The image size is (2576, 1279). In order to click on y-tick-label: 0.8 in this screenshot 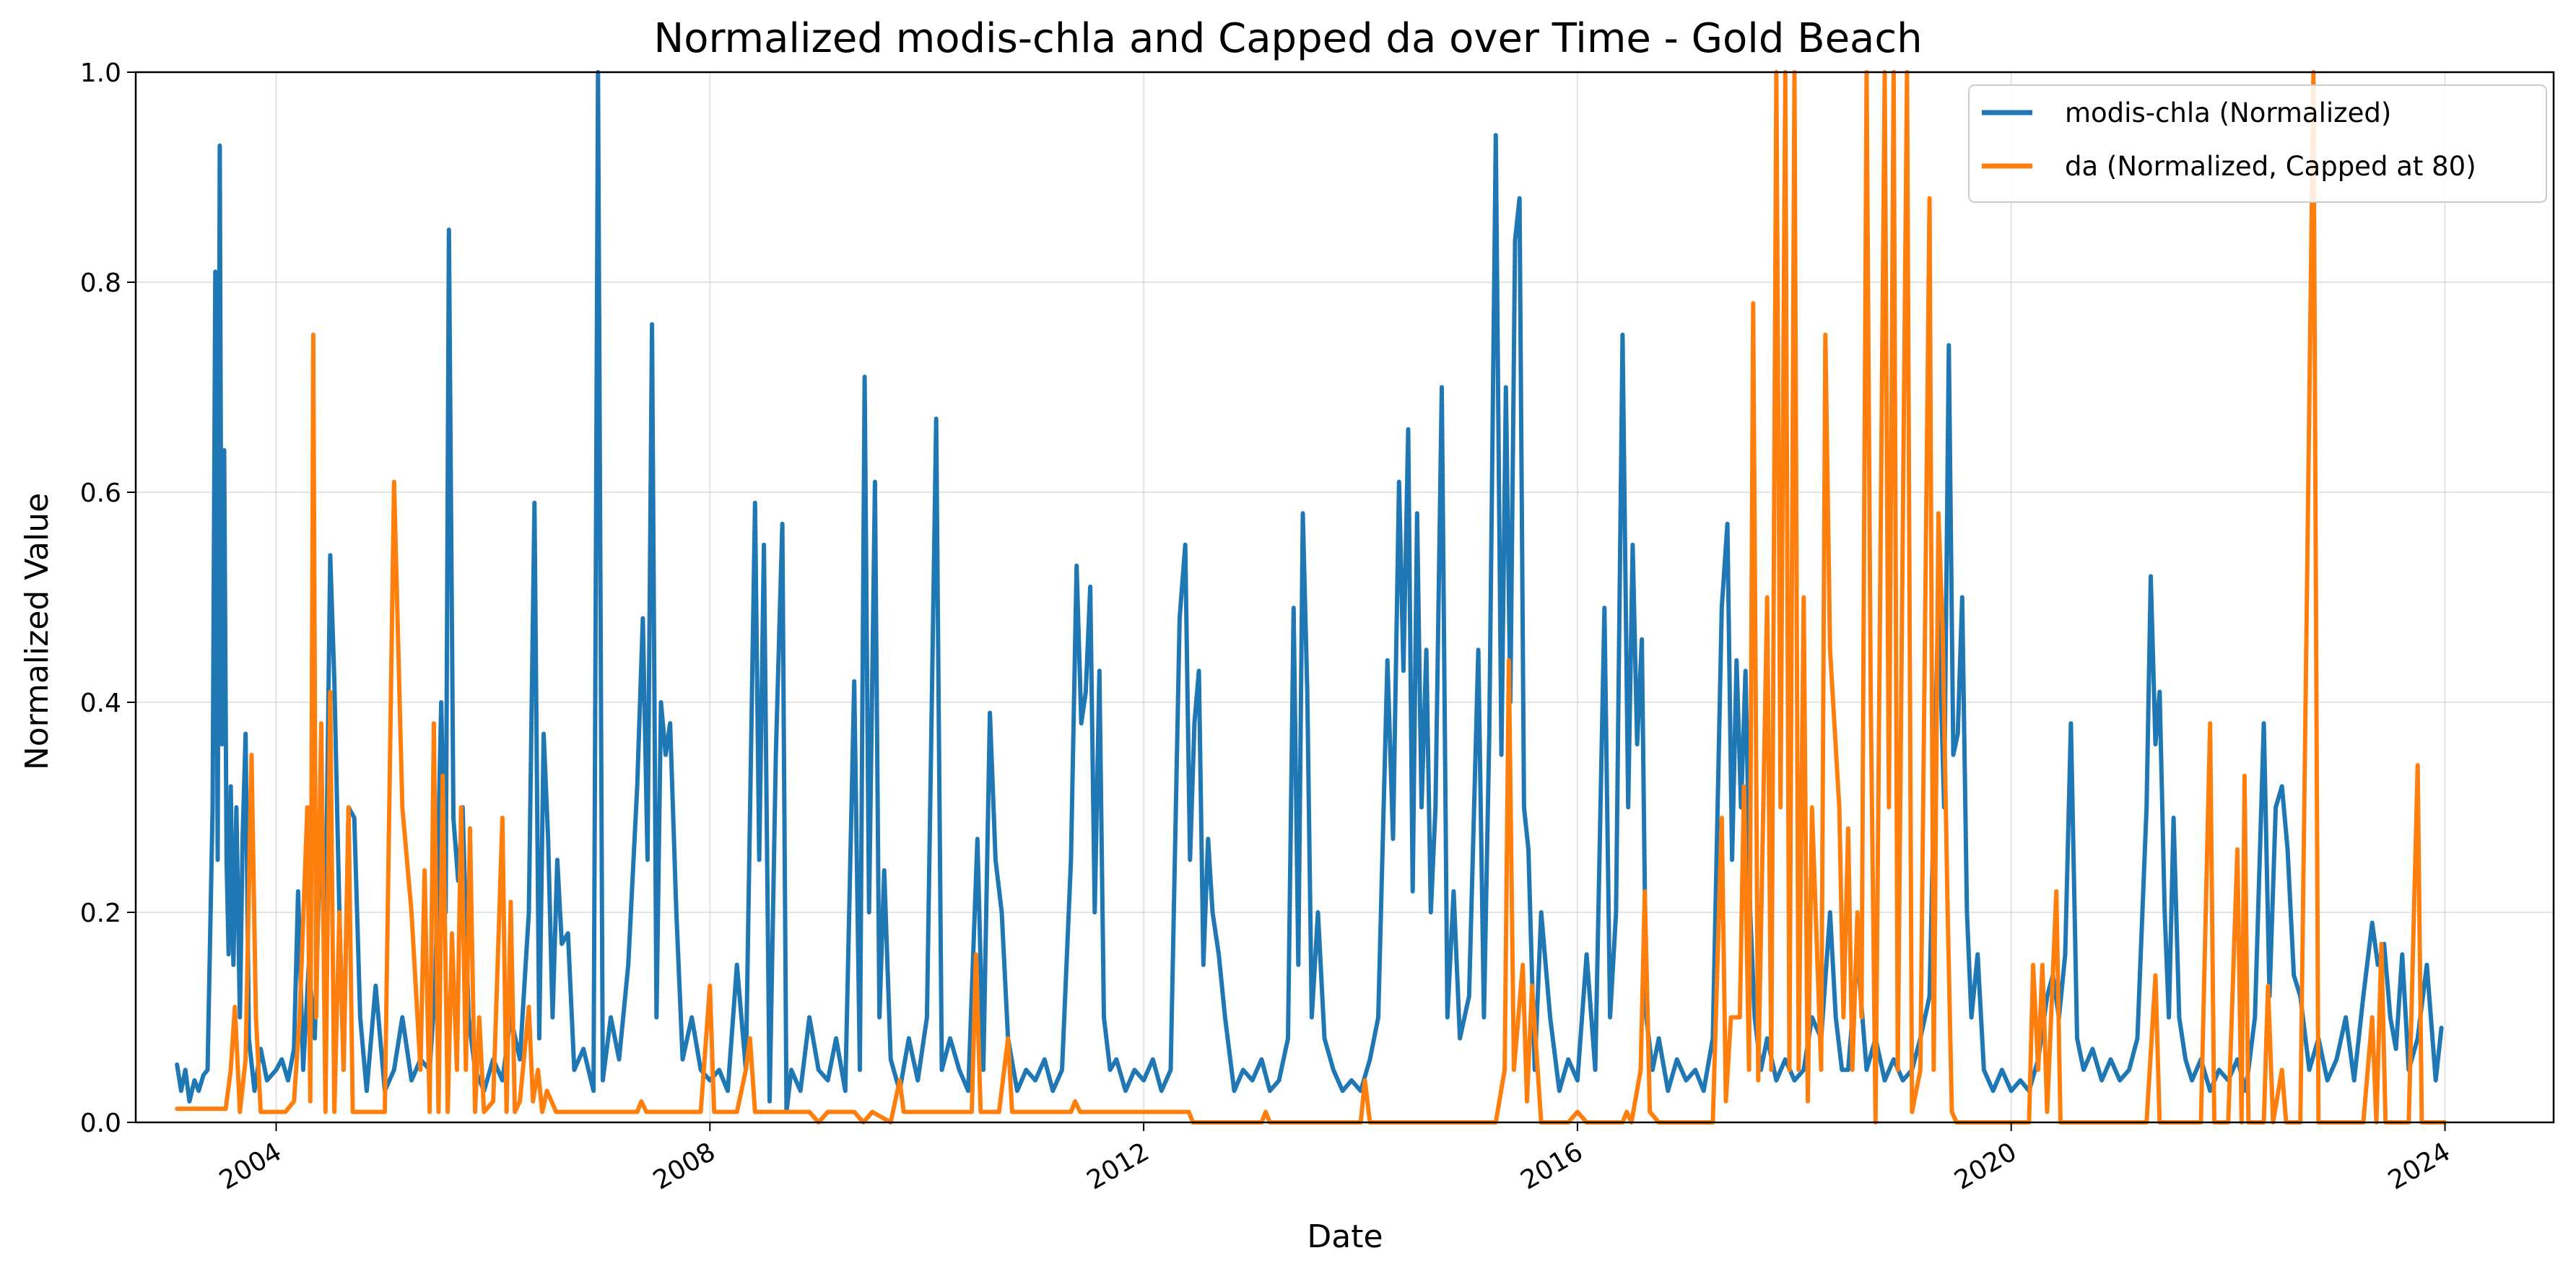, I will do `click(100, 283)`.